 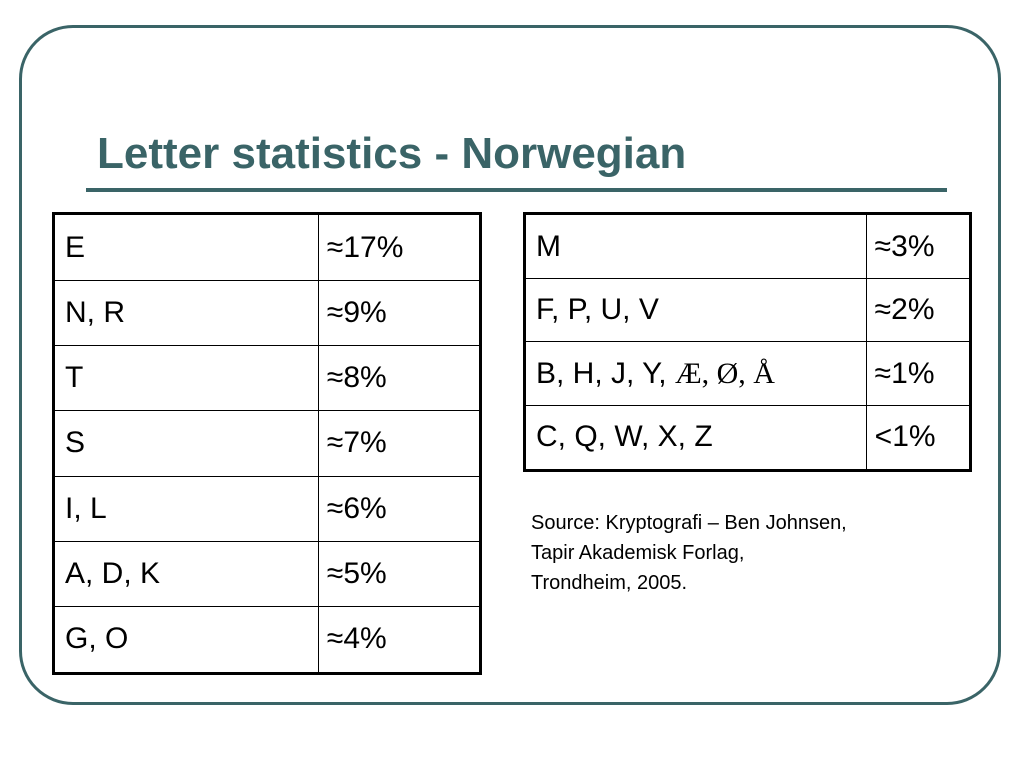 What do you see at coordinates (399, 573) in the screenshot?
I see `frequency-cell: ≈5%` at bounding box center [399, 573].